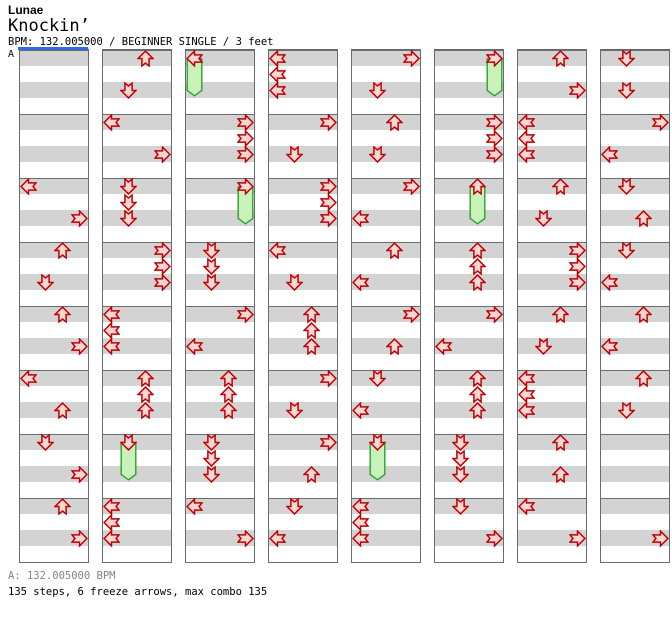 The width and height of the screenshot is (672, 620). Describe the element at coordinates (11, 54) in the screenshot. I see `bpm-marker-label: A` at that location.